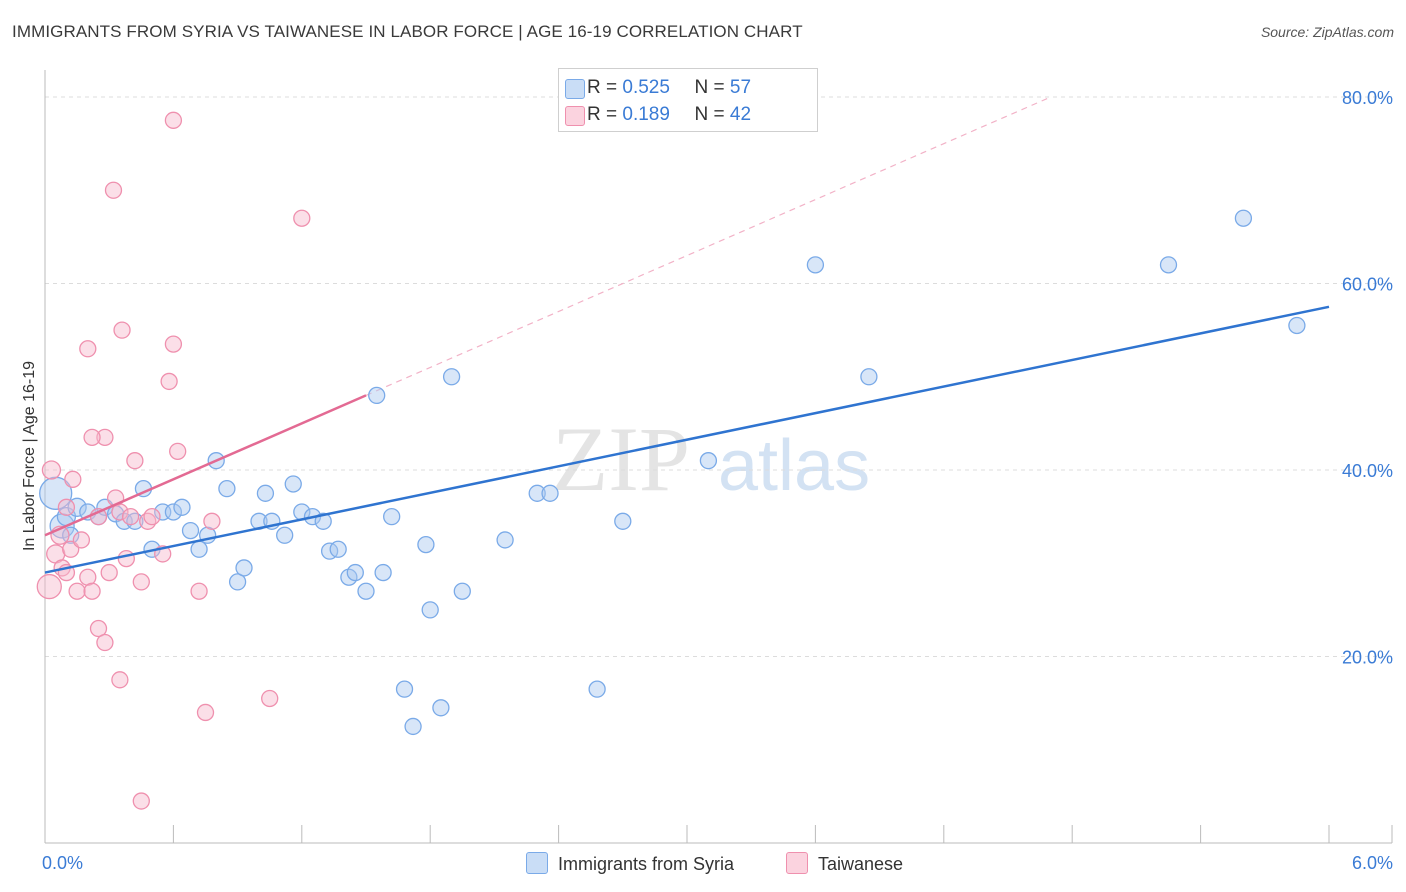 This screenshot has width=1406, height=892. I want to click on watermark: ZIP atlas, so click(711, 459).